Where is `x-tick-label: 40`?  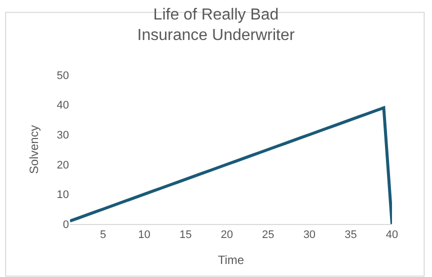 x-tick-label: 40 is located at coordinates (392, 235).